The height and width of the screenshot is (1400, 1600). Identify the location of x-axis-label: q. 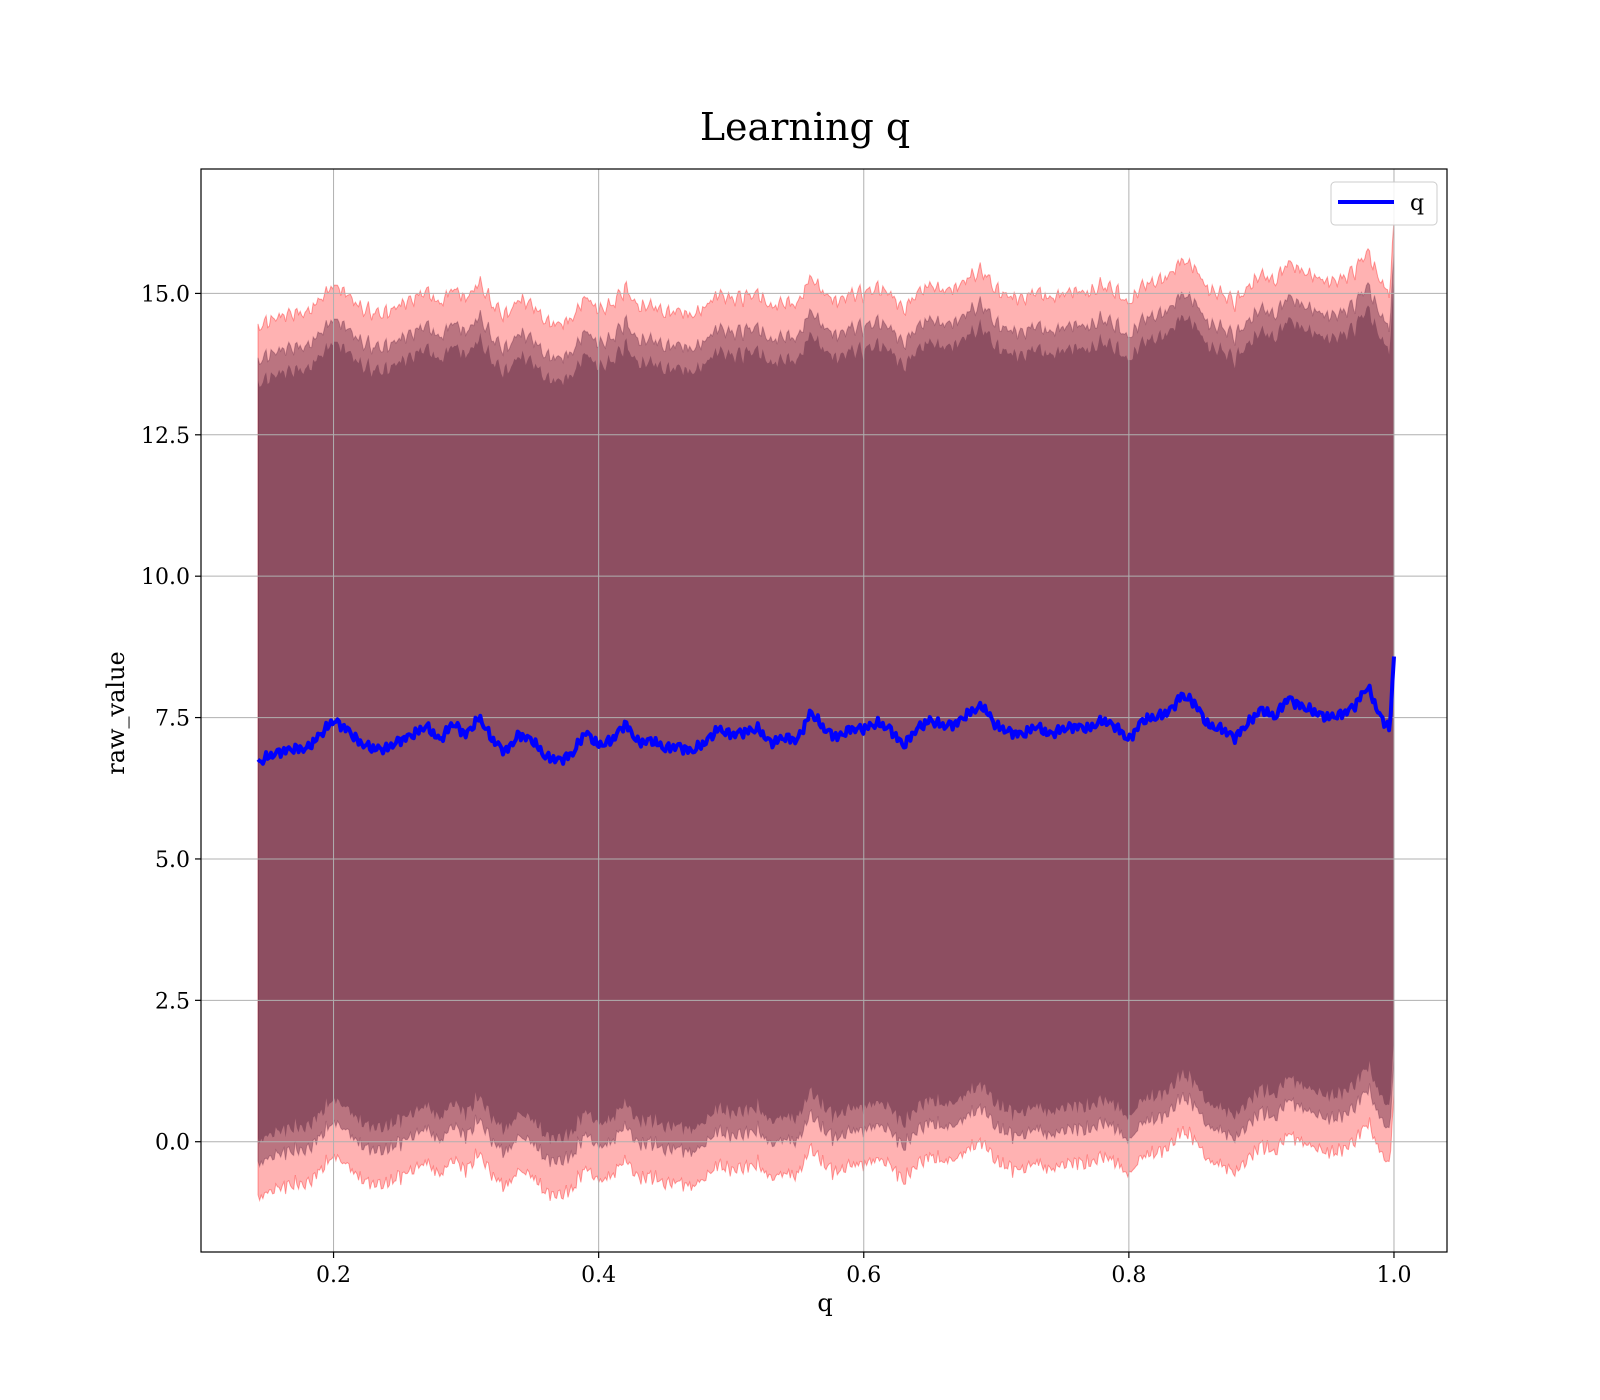
(824, 1303).